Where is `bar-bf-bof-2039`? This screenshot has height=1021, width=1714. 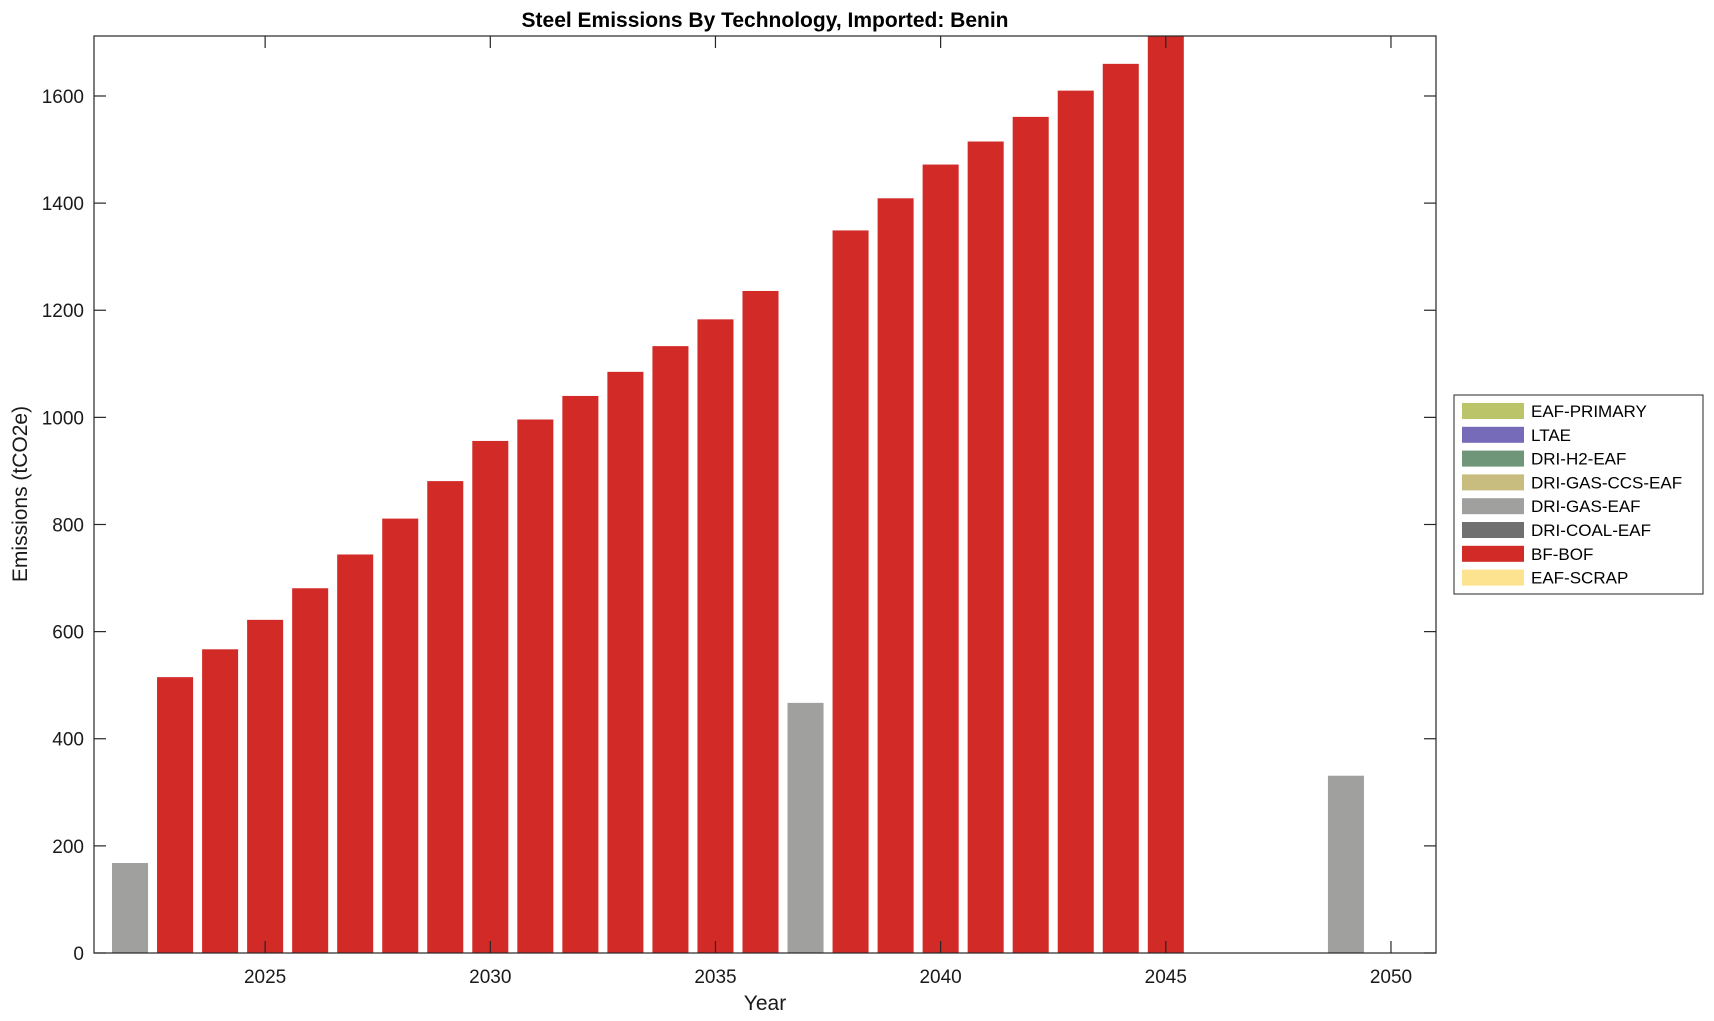 bar-bf-bof-2039 is located at coordinates (895, 576).